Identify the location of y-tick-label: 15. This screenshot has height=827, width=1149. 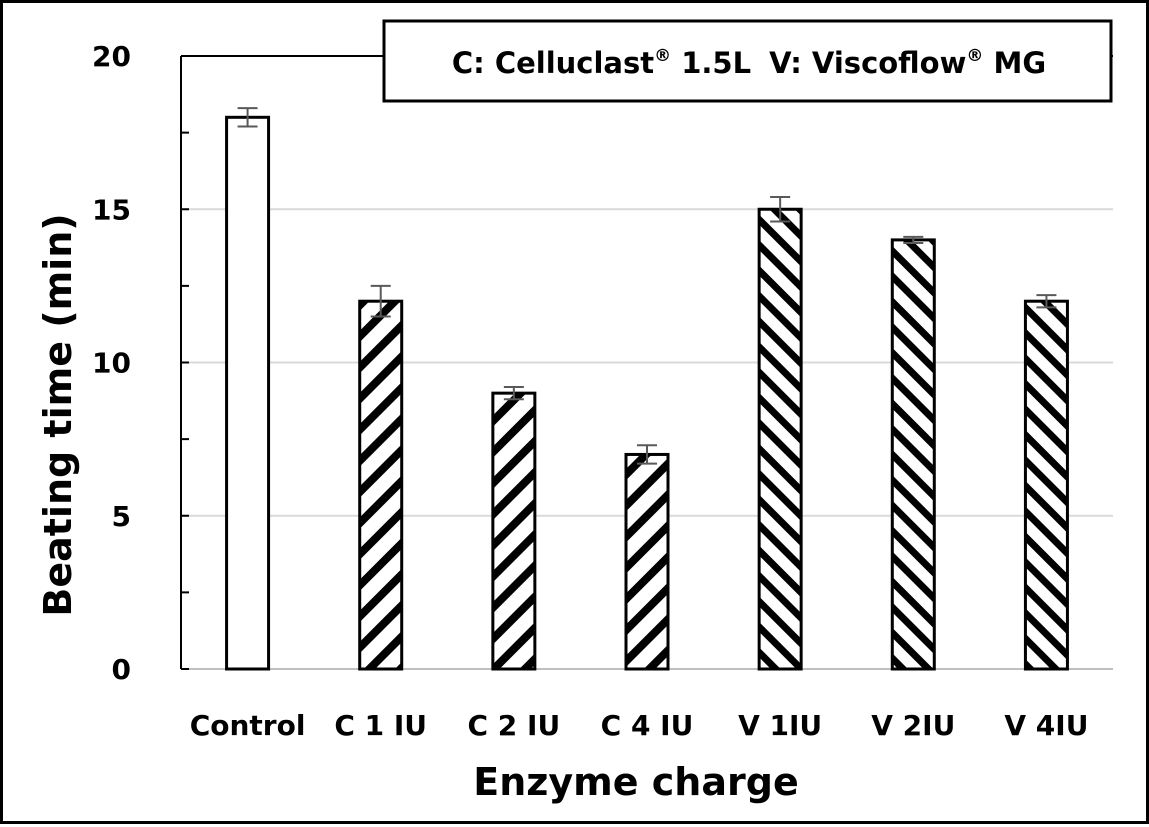
(111, 209).